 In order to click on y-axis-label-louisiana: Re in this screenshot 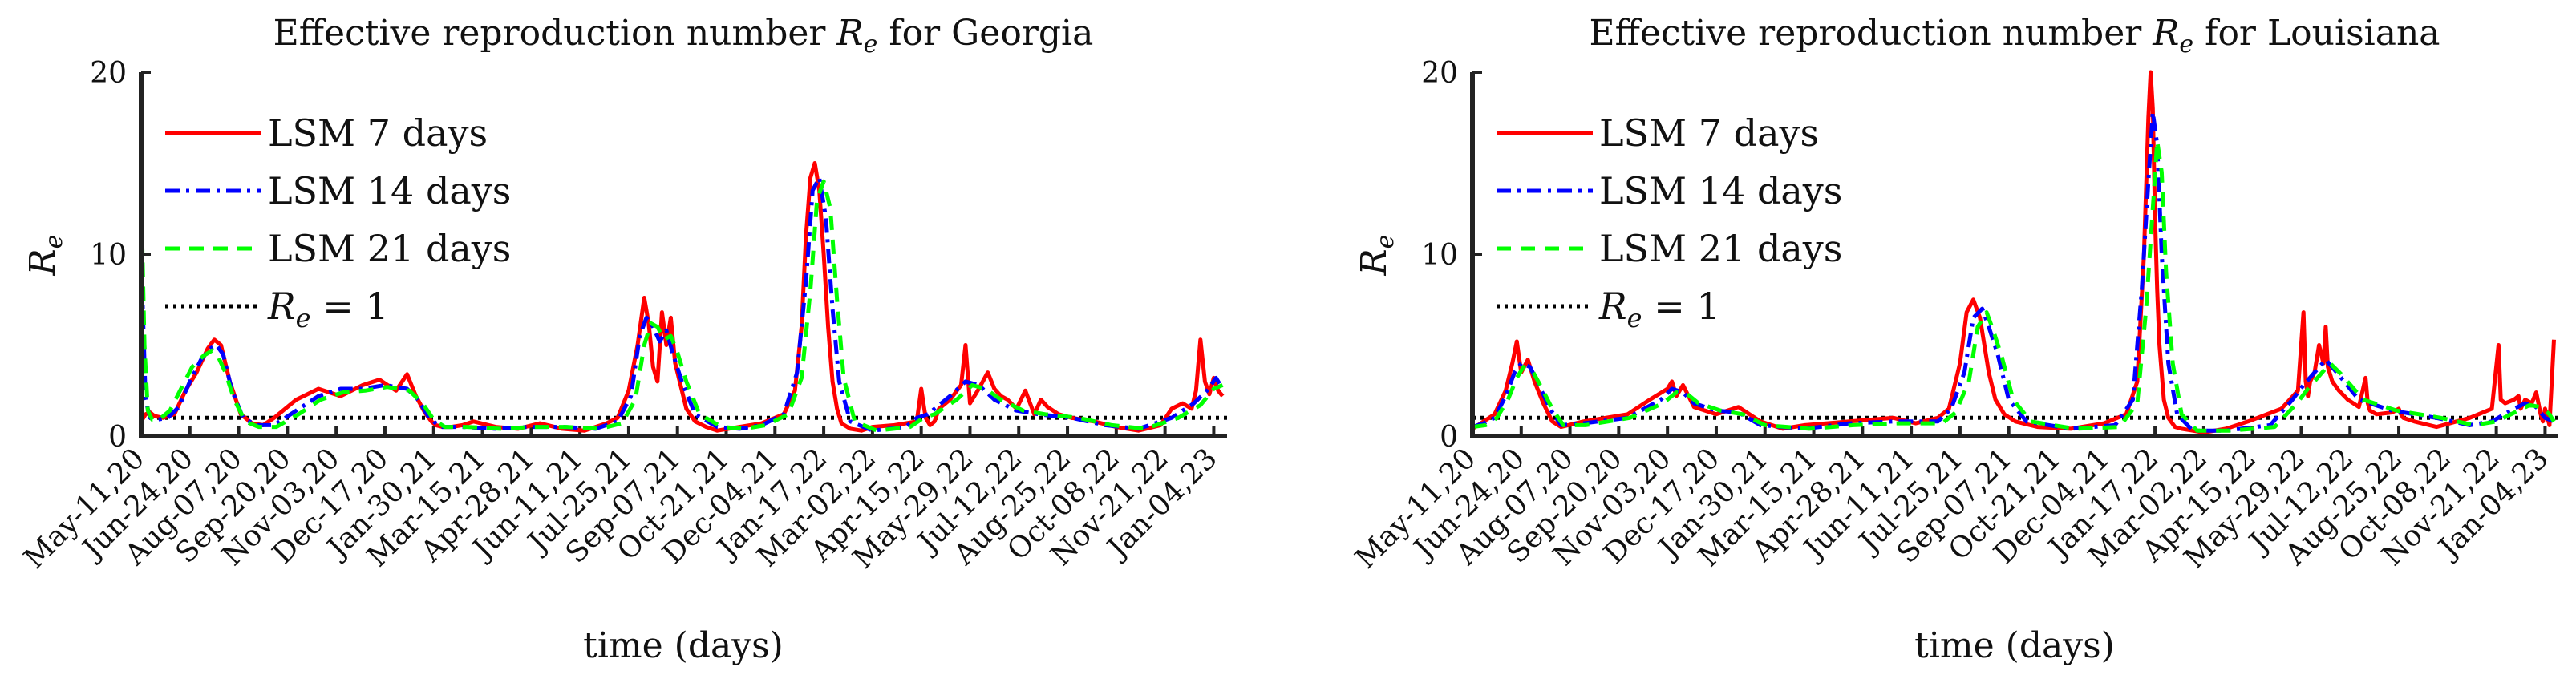, I will do `click(1376, 256)`.